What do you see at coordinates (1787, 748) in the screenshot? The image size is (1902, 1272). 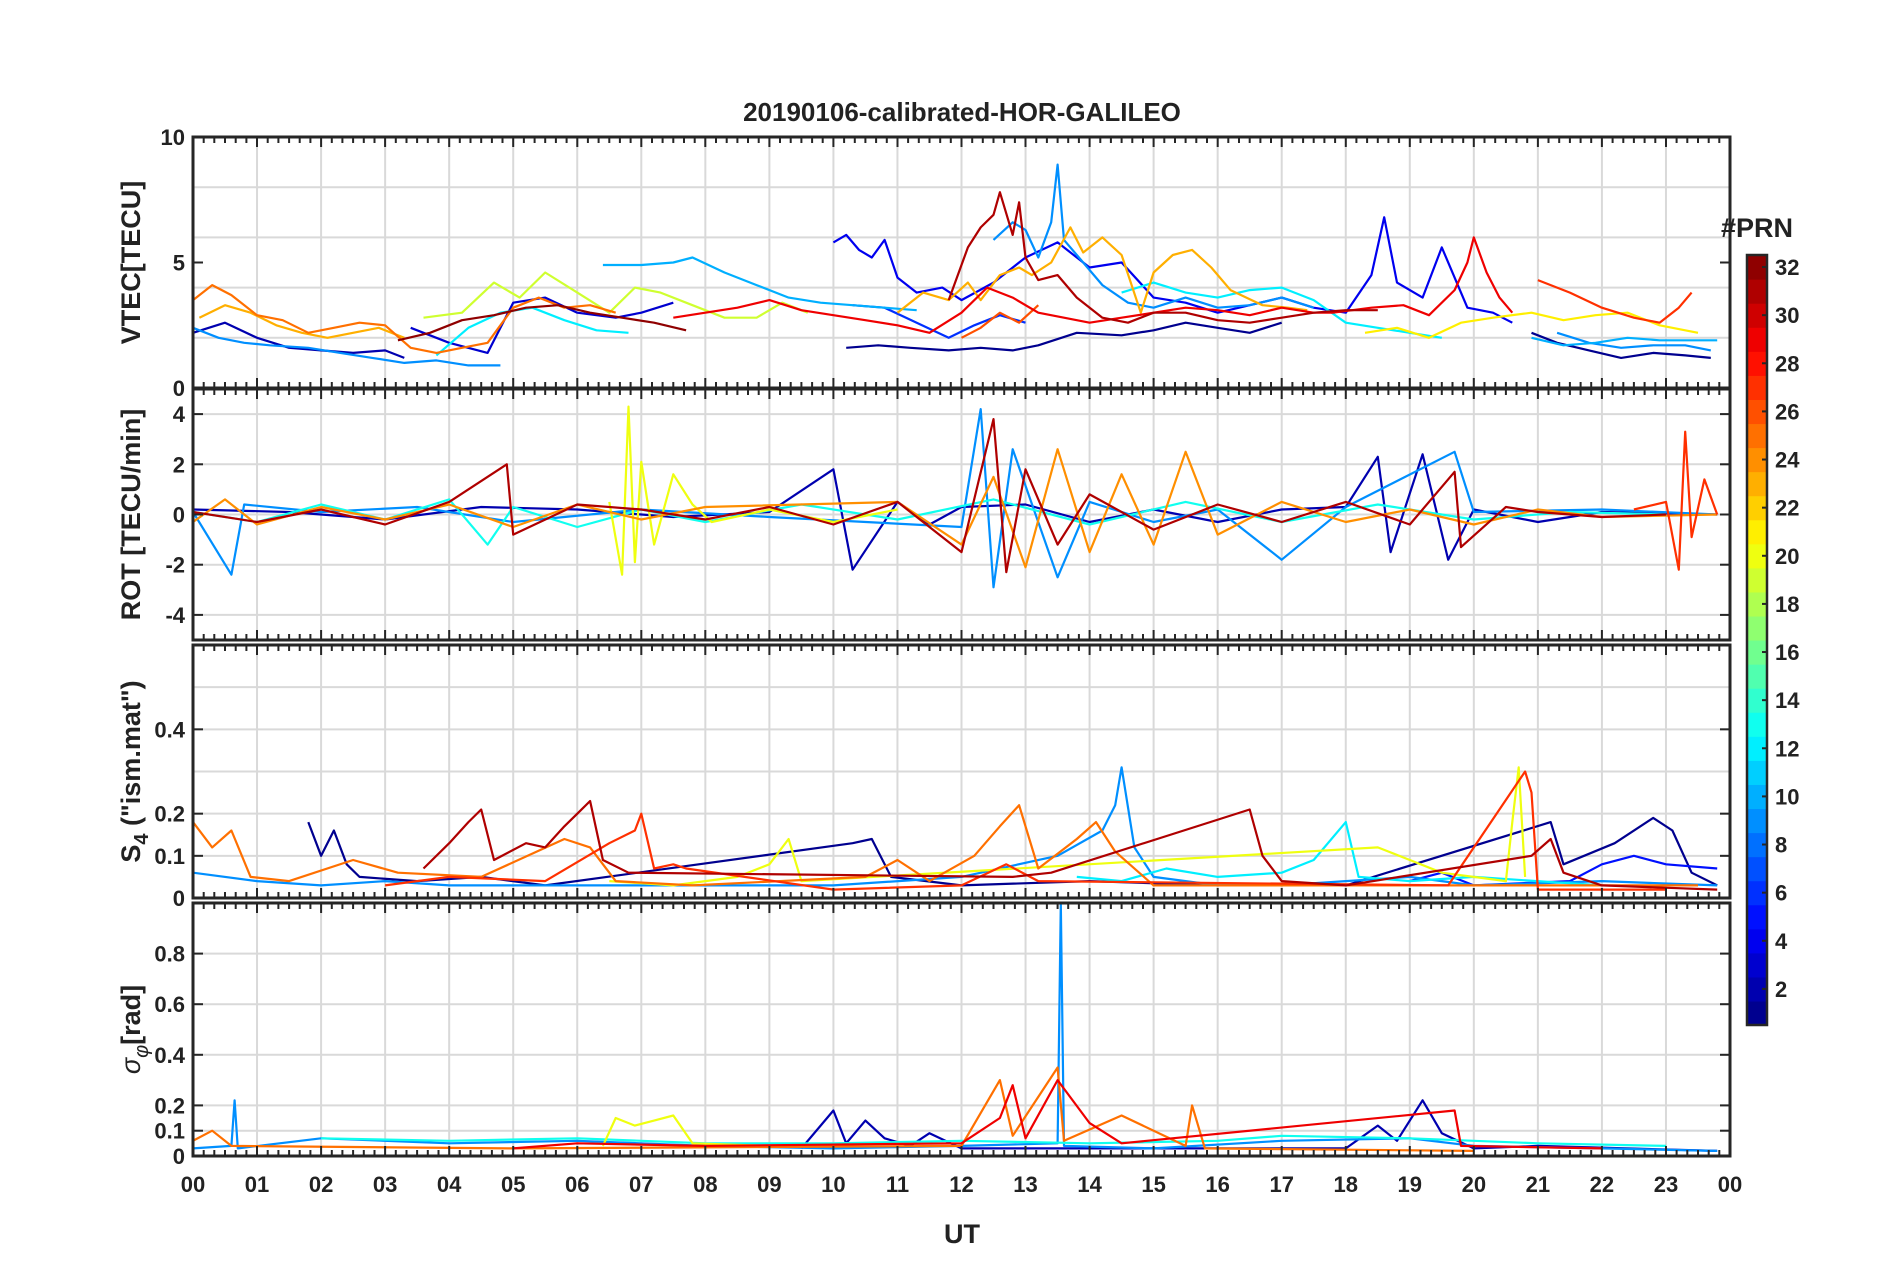 I see `colorbar-tick-label: 12` at bounding box center [1787, 748].